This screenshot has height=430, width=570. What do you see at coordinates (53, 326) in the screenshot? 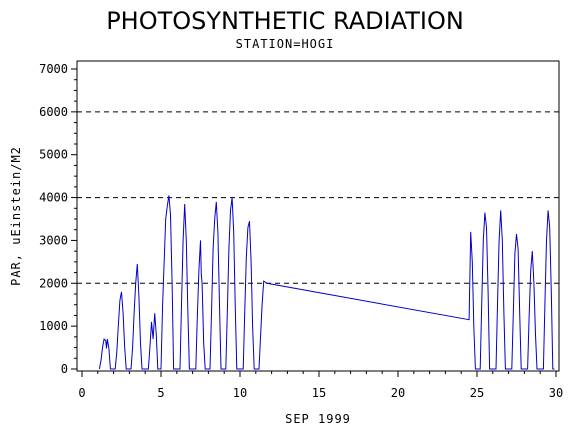
I see `y-tick-label: 1000` at bounding box center [53, 326].